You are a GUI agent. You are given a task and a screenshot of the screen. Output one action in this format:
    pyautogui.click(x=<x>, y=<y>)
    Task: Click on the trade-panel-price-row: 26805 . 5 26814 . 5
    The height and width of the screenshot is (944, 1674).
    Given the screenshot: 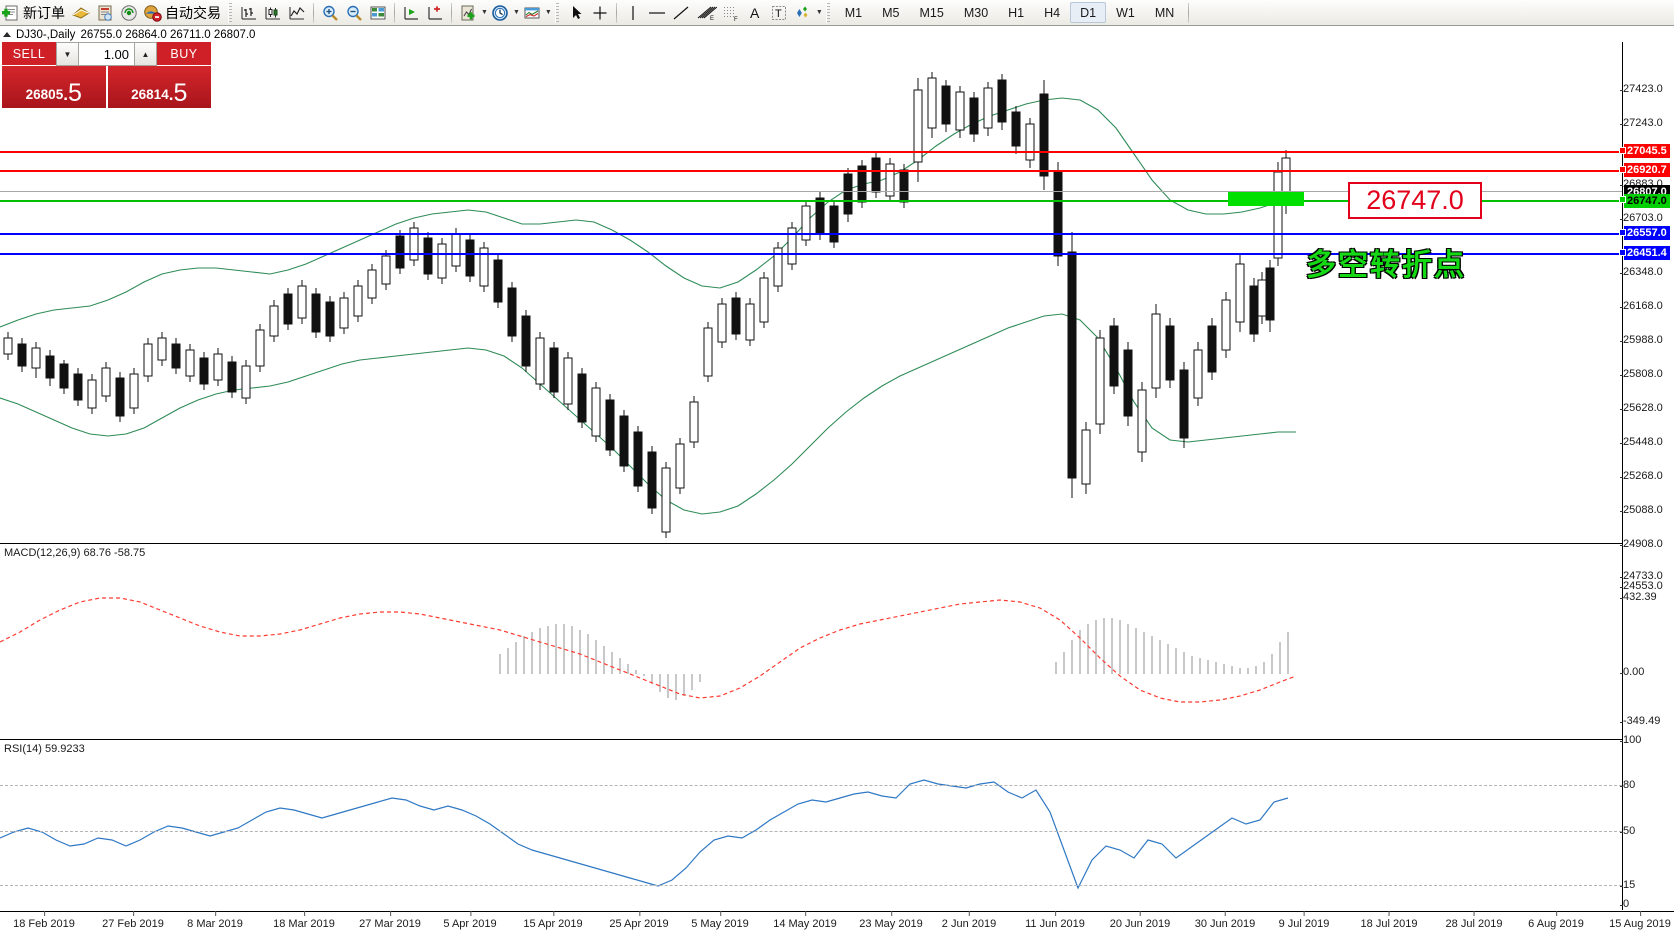 What is the action you would take?
    pyautogui.click(x=106, y=87)
    